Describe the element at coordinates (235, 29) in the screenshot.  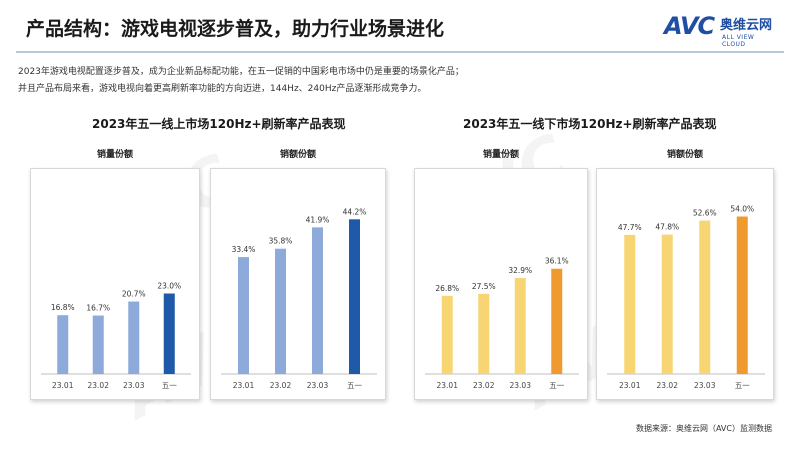
I see `page-title: 产品结构：游戏电视逐步普及，助力行业场景进化` at that location.